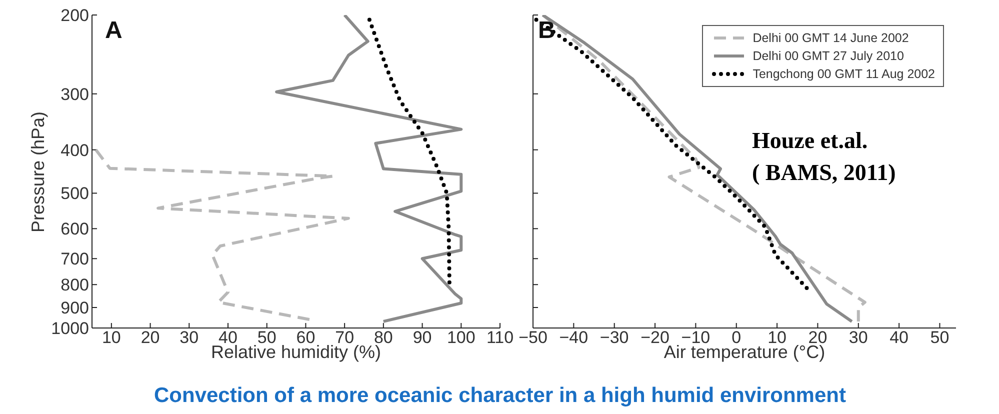 The image size is (999, 414). I want to click on y-tick-label: 900, so click(74, 308).